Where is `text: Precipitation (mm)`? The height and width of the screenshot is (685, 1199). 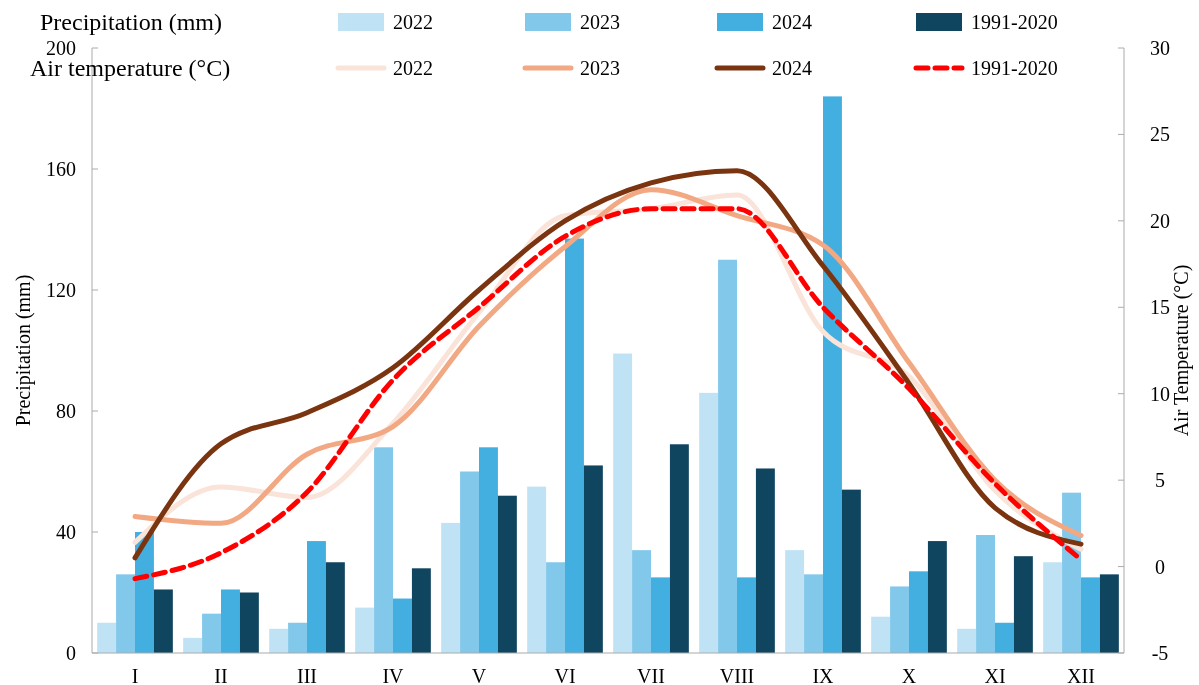
text: Precipitation (mm) is located at coordinates (131, 22).